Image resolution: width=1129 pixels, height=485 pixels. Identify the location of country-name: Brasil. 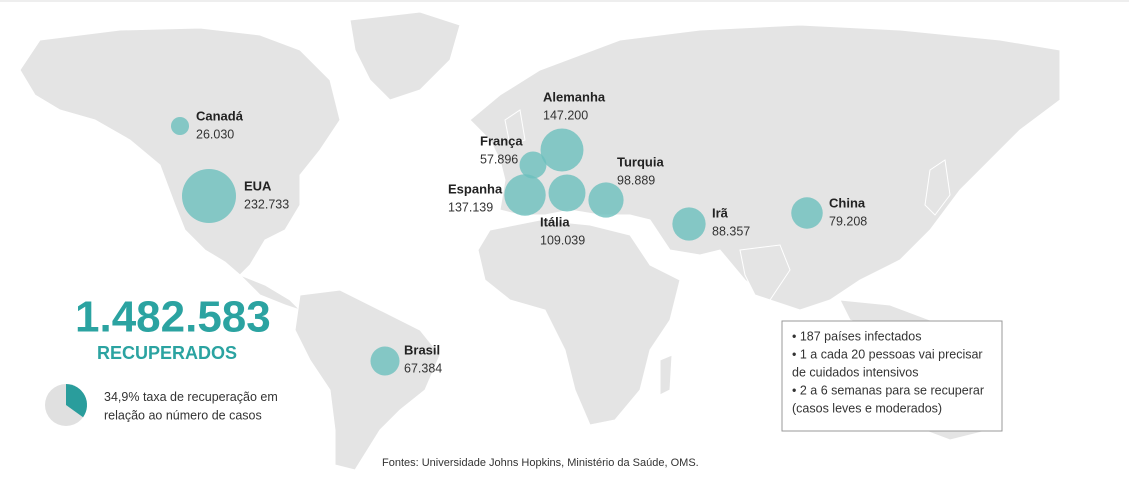
(422, 349).